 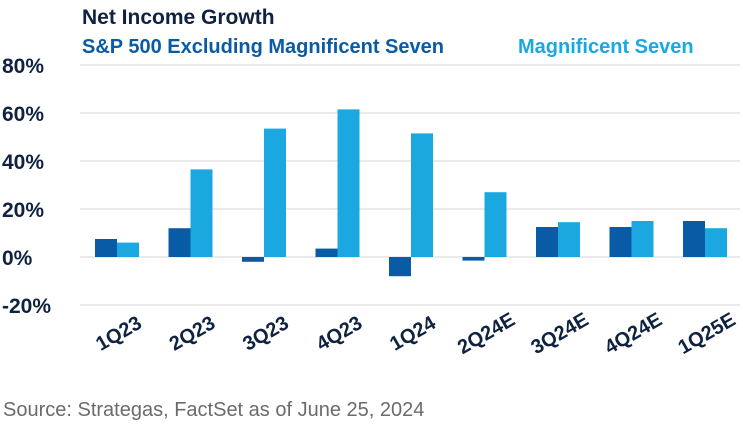 I want to click on bar-ex-mag7-3q24e, so click(x=547, y=242).